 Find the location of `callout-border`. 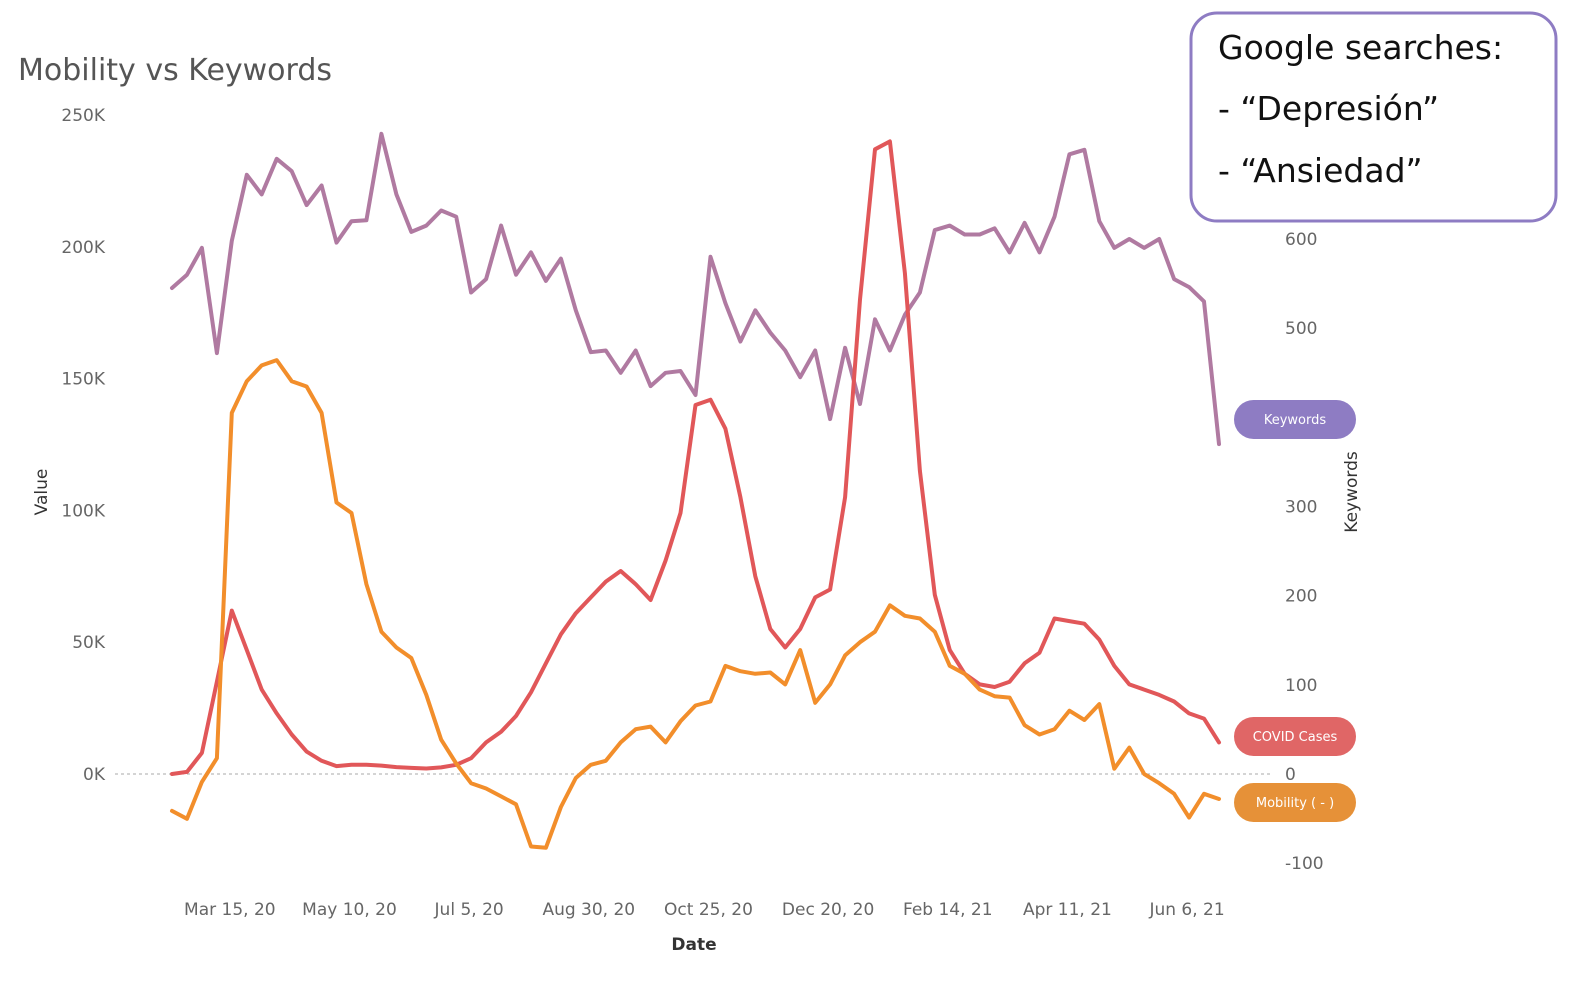

callout-border is located at coordinates (1373, 117).